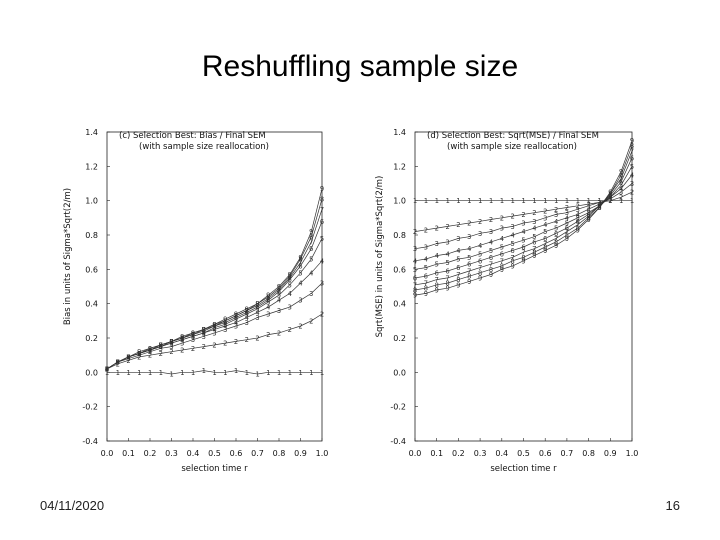 The width and height of the screenshot is (720, 540). What do you see at coordinates (91, 166) in the screenshot?
I see `y-tick-label: 1.2` at bounding box center [91, 166].